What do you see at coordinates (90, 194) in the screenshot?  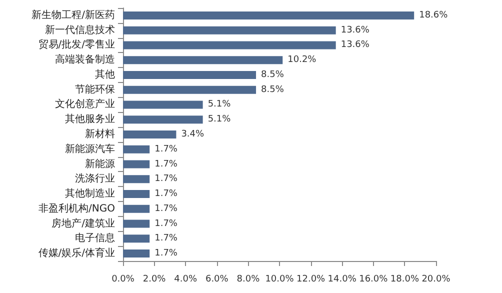 I see `y-tick-label: 其他制造业` at bounding box center [90, 194].